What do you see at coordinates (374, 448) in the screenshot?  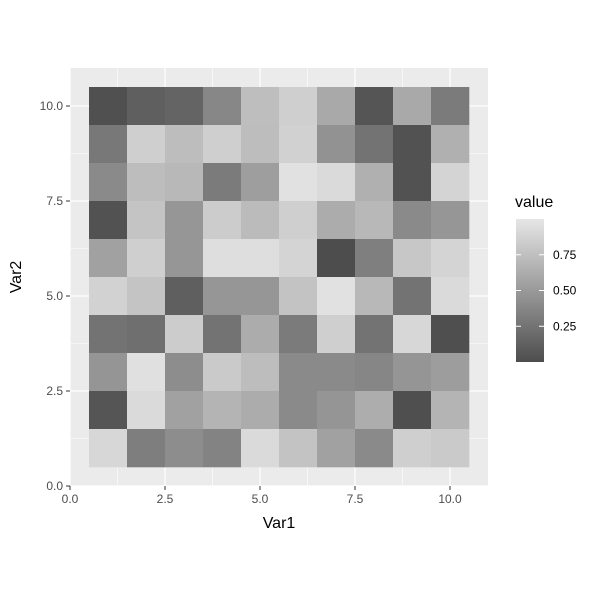 I see `tile-x8-y1` at bounding box center [374, 448].